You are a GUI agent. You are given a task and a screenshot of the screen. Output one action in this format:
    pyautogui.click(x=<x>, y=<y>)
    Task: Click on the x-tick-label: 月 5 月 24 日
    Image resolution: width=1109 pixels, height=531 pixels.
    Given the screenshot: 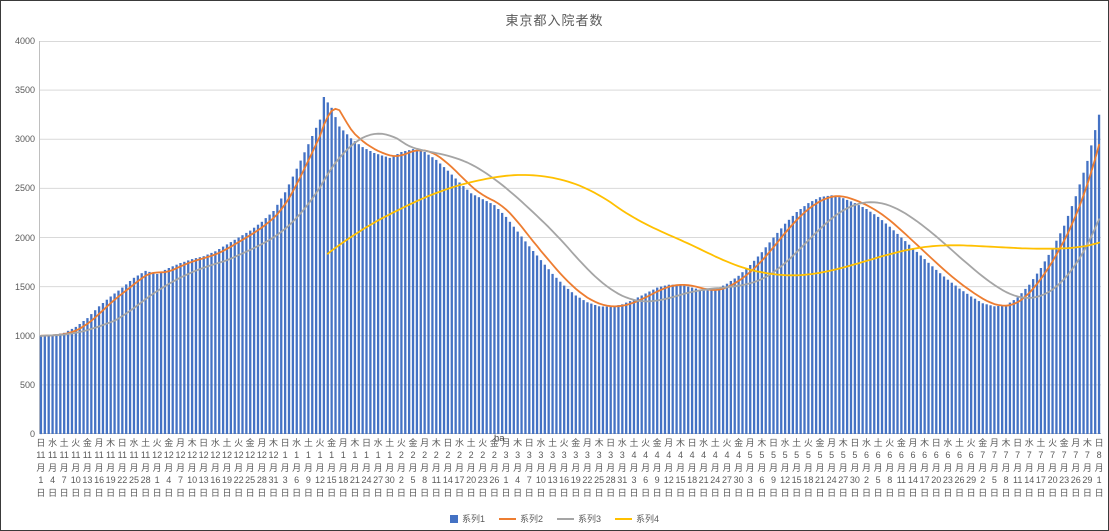 What is the action you would take?
    pyautogui.click(x=831, y=468)
    